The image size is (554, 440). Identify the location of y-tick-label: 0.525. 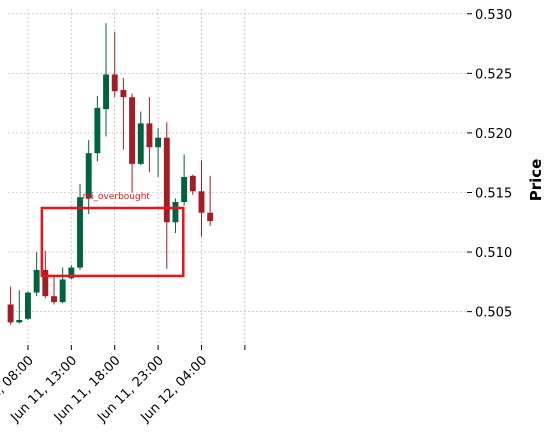
(493, 74).